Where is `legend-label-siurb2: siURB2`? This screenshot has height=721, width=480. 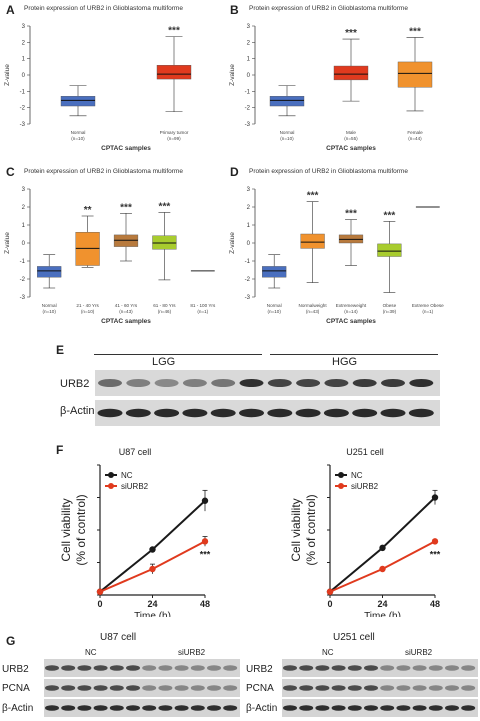
legend-label-siurb2: siURB2 is located at coordinates (365, 486).